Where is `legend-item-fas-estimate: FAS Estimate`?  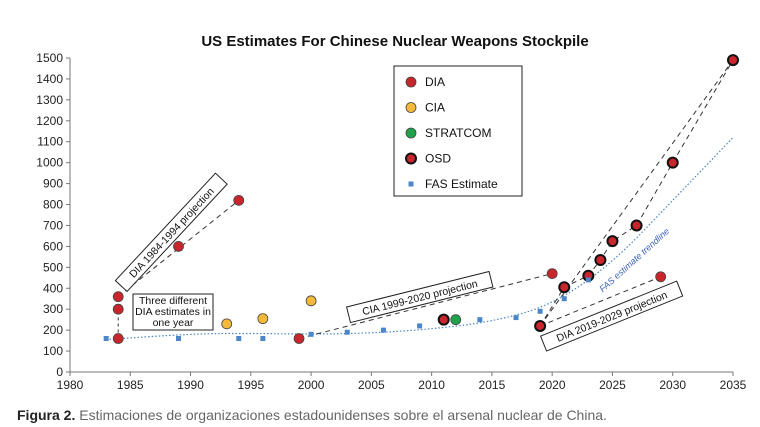
legend-item-fas-estimate: FAS Estimate is located at coordinates (453, 184).